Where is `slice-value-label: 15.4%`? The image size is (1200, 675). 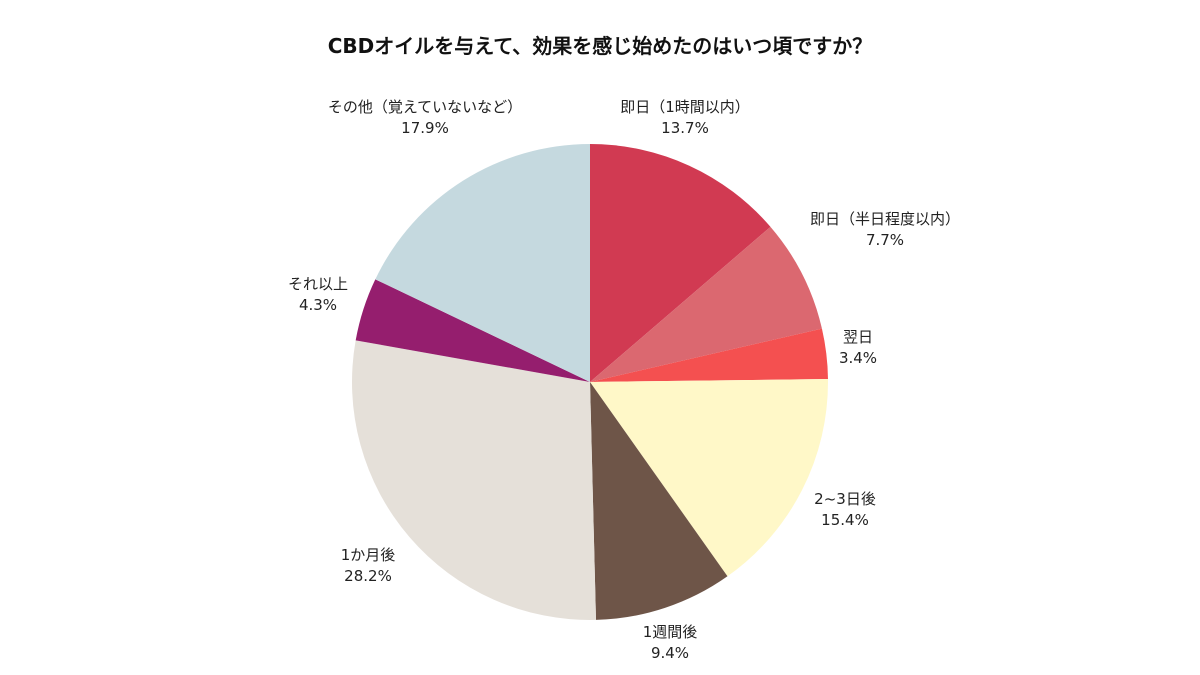 slice-value-label: 15.4% is located at coordinates (845, 520).